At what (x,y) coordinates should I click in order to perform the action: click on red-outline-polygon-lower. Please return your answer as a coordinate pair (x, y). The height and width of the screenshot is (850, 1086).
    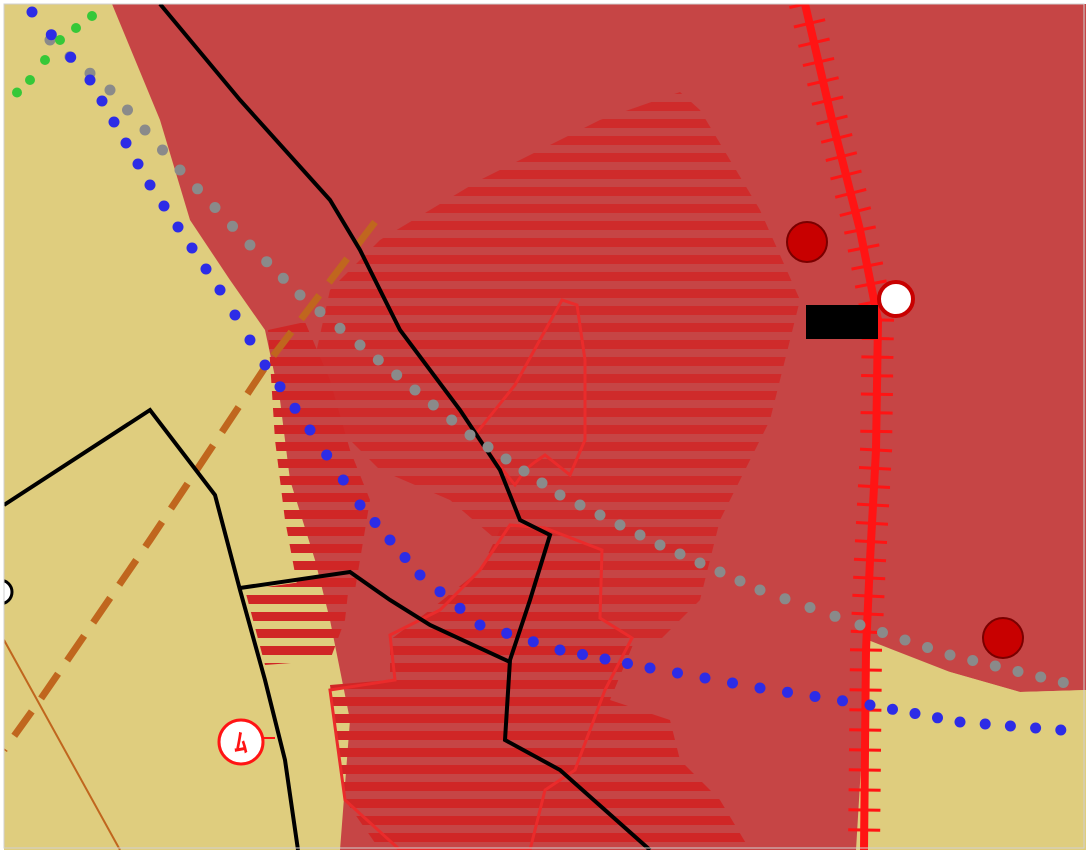
    Looking at the image, I should click on (481, 686).